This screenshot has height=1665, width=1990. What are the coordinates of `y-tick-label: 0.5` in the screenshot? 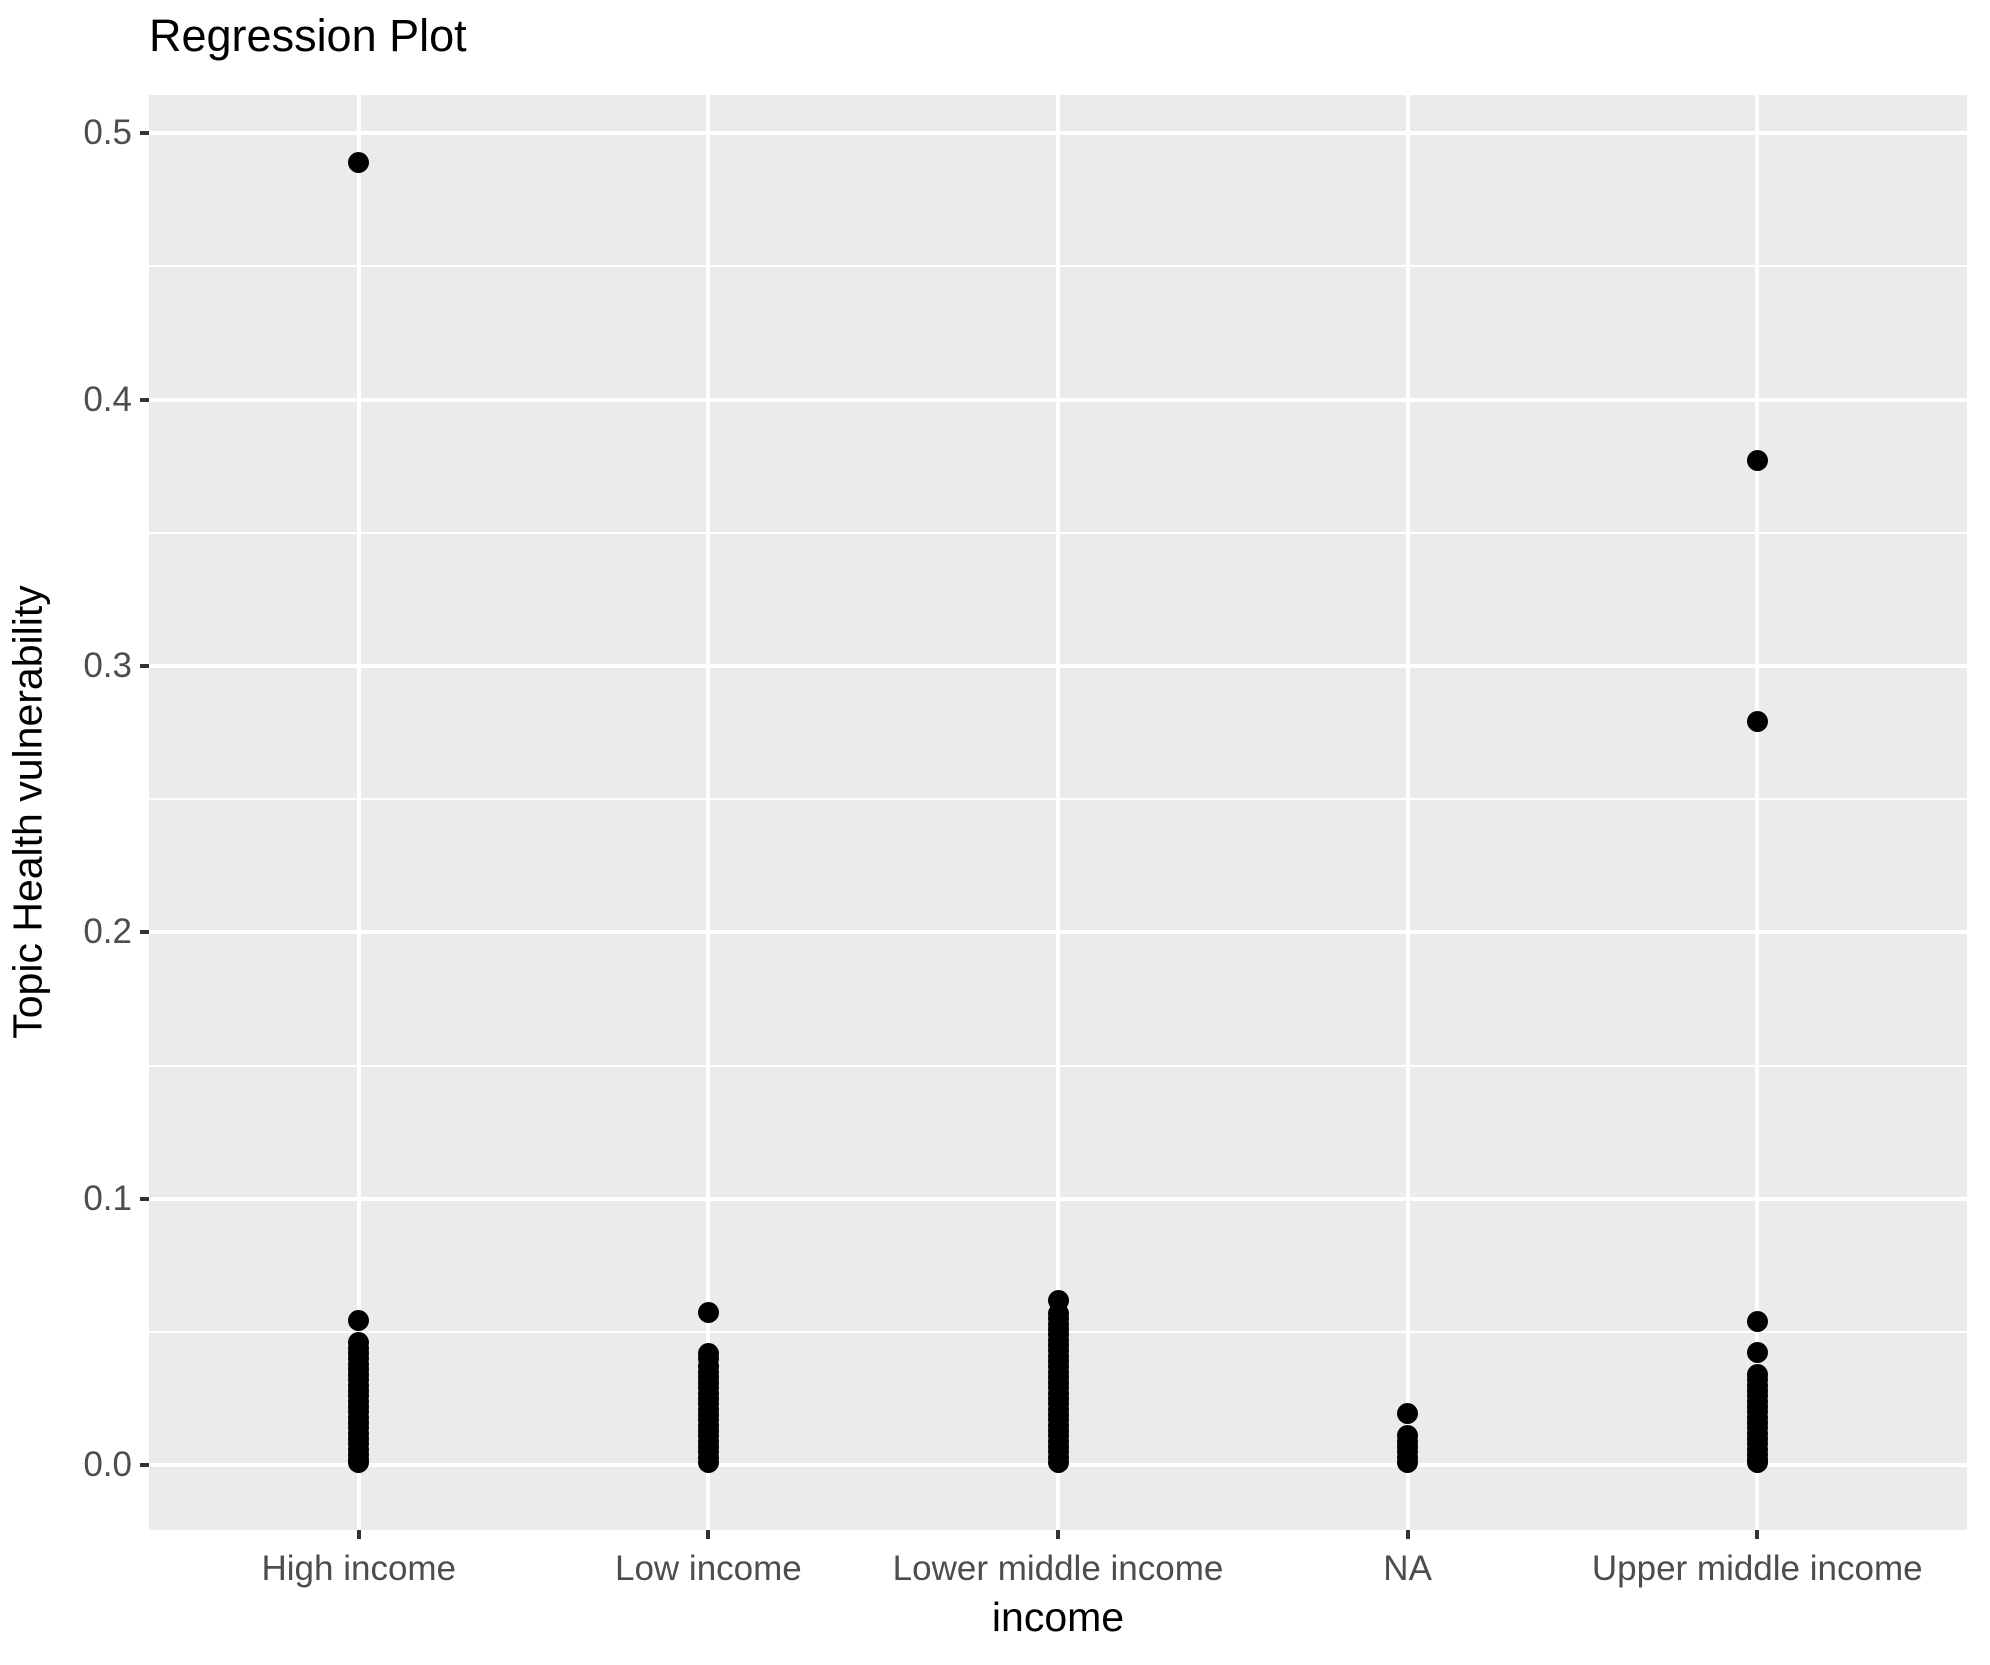 It's located at (107, 133).